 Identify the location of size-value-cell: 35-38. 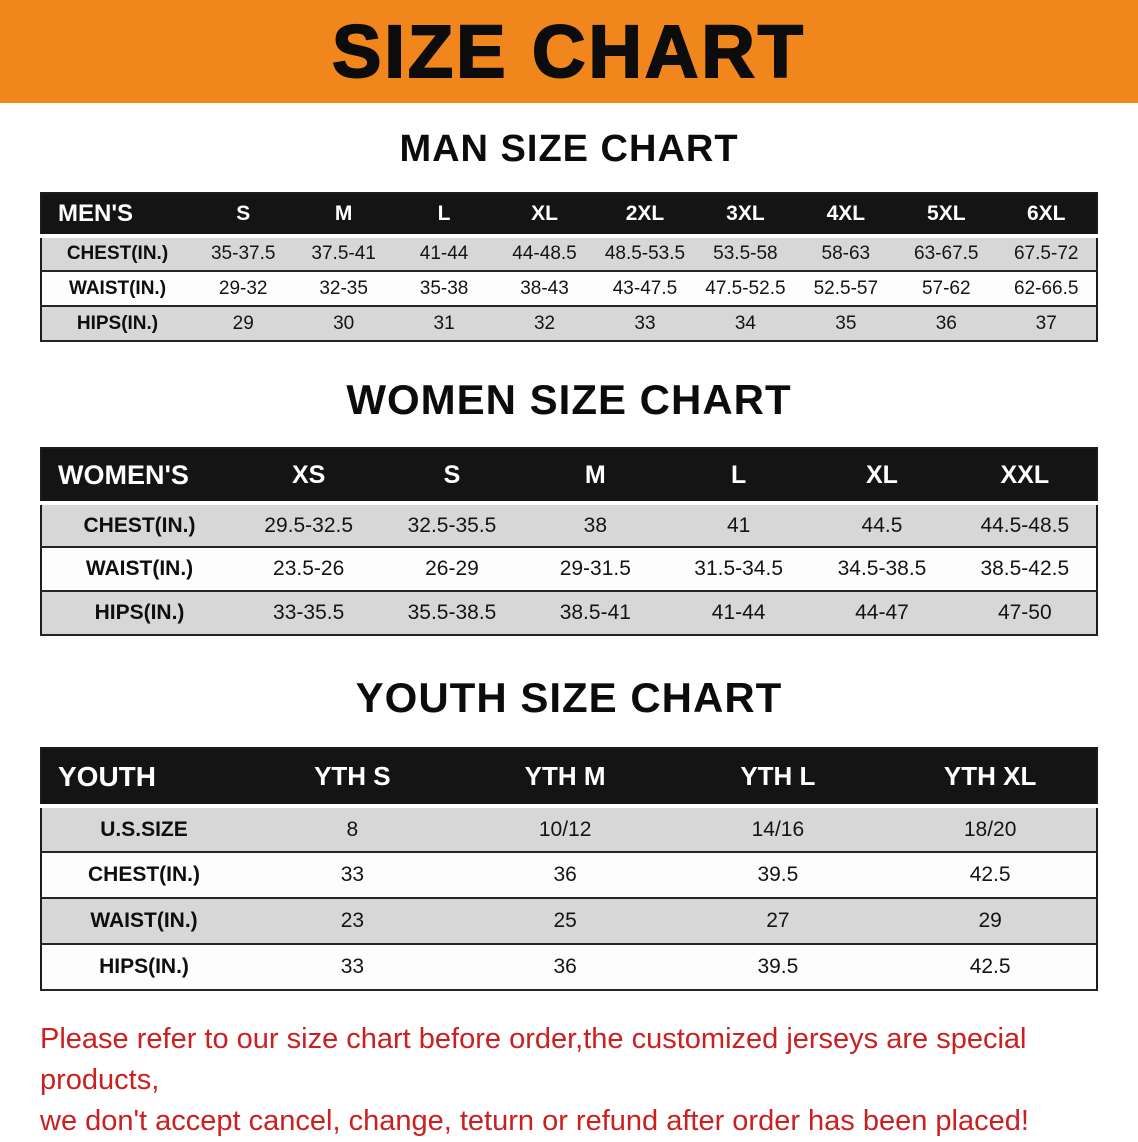
(444, 288).